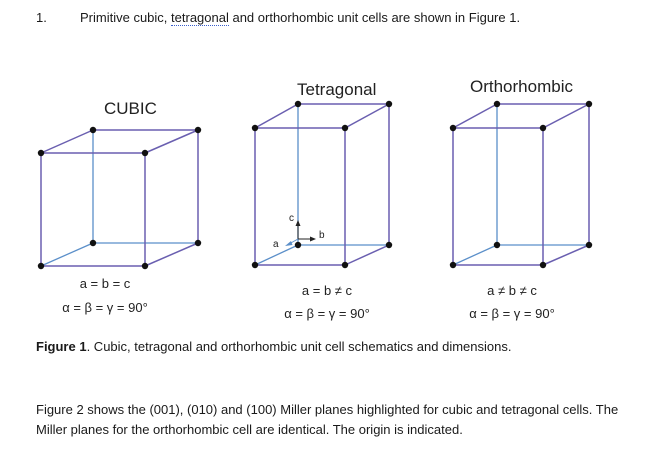 This screenshot has width=645, height=458. Describe the element at coordinates (105, 283) in the screenshot. I see `cubic-relation: a = b = c` at that location.